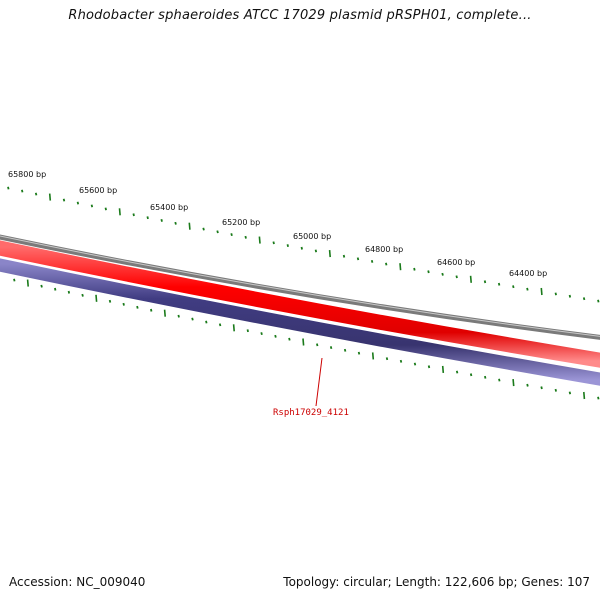 This screenshot has height=600, width=600. What do you see at coordinates (312, 236) in the screenshot?
I see `ruler-label: 65000 bp` at bounding box center [312, 236].